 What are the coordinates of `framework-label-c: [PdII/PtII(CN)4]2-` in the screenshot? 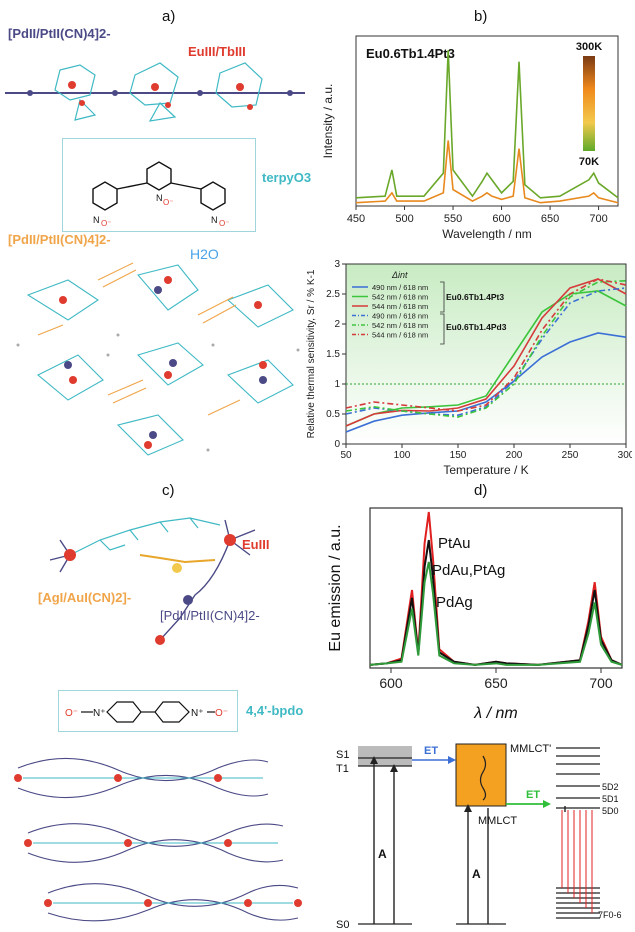 It's located at (210, 615).